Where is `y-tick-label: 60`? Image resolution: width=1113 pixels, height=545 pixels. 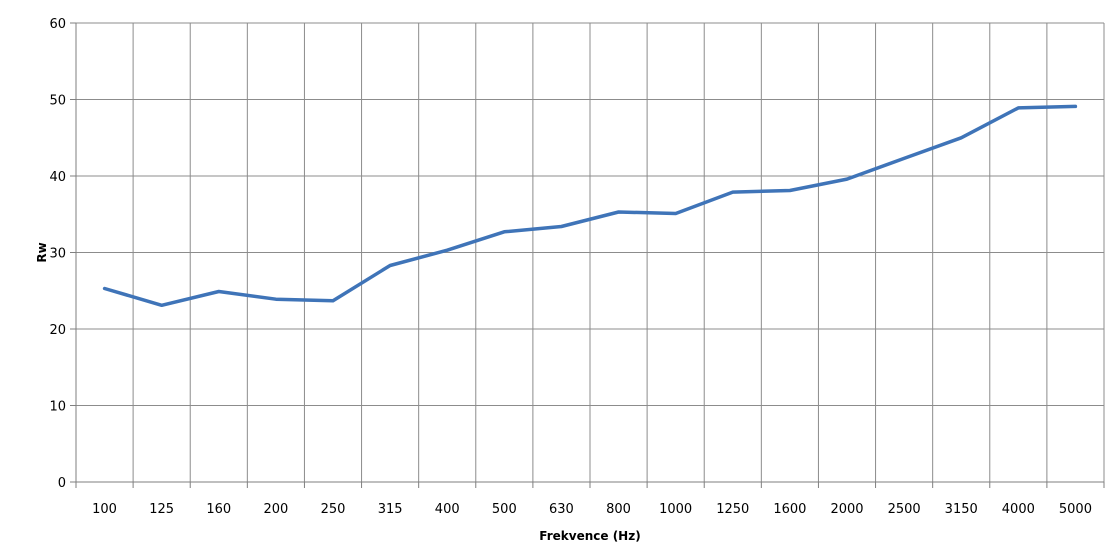 y-tick-label: 60 is located at coordinates (57, 24).